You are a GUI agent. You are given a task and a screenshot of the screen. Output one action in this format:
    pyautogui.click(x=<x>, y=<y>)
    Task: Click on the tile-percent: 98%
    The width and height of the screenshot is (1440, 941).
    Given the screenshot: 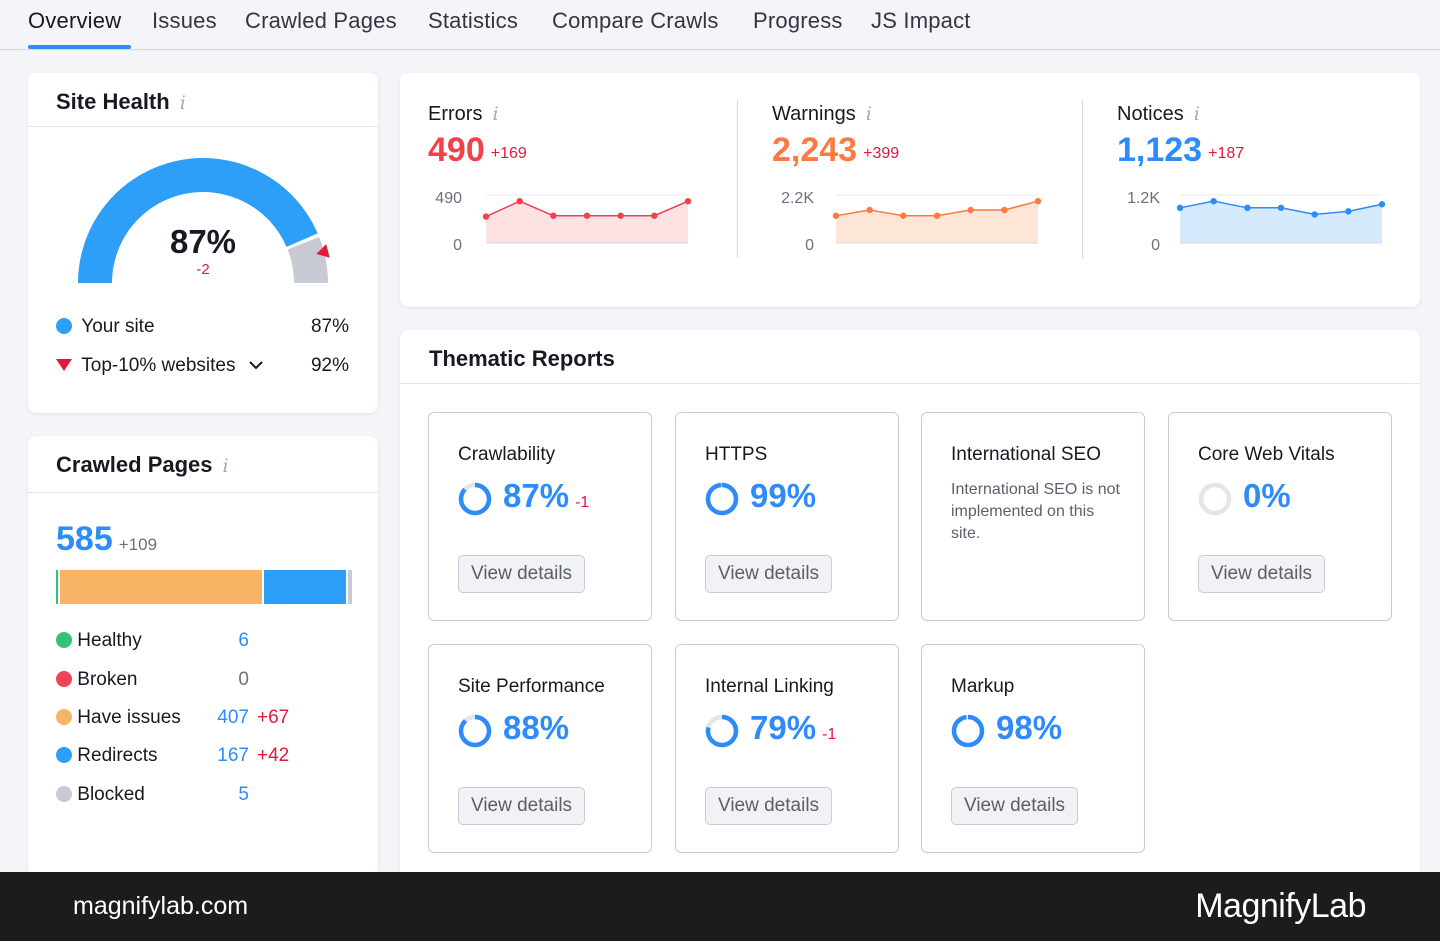 What is the action you would take?
    pyautogui.click(x=1029, y=727)
    